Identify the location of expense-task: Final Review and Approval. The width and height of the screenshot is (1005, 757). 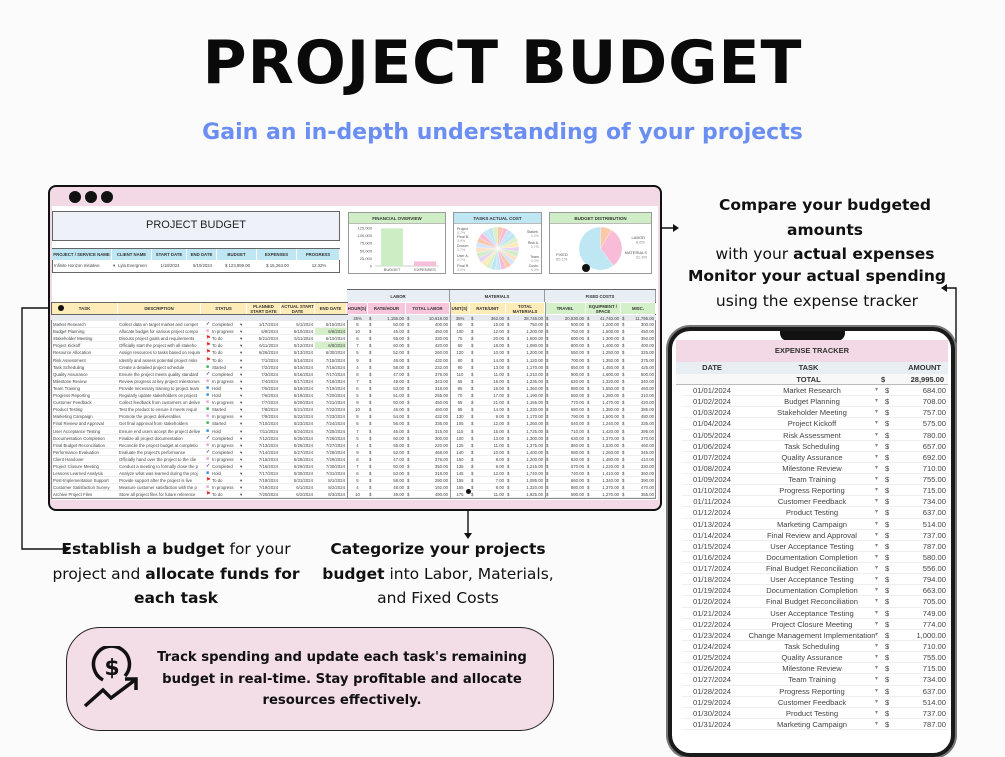
(812, 535).